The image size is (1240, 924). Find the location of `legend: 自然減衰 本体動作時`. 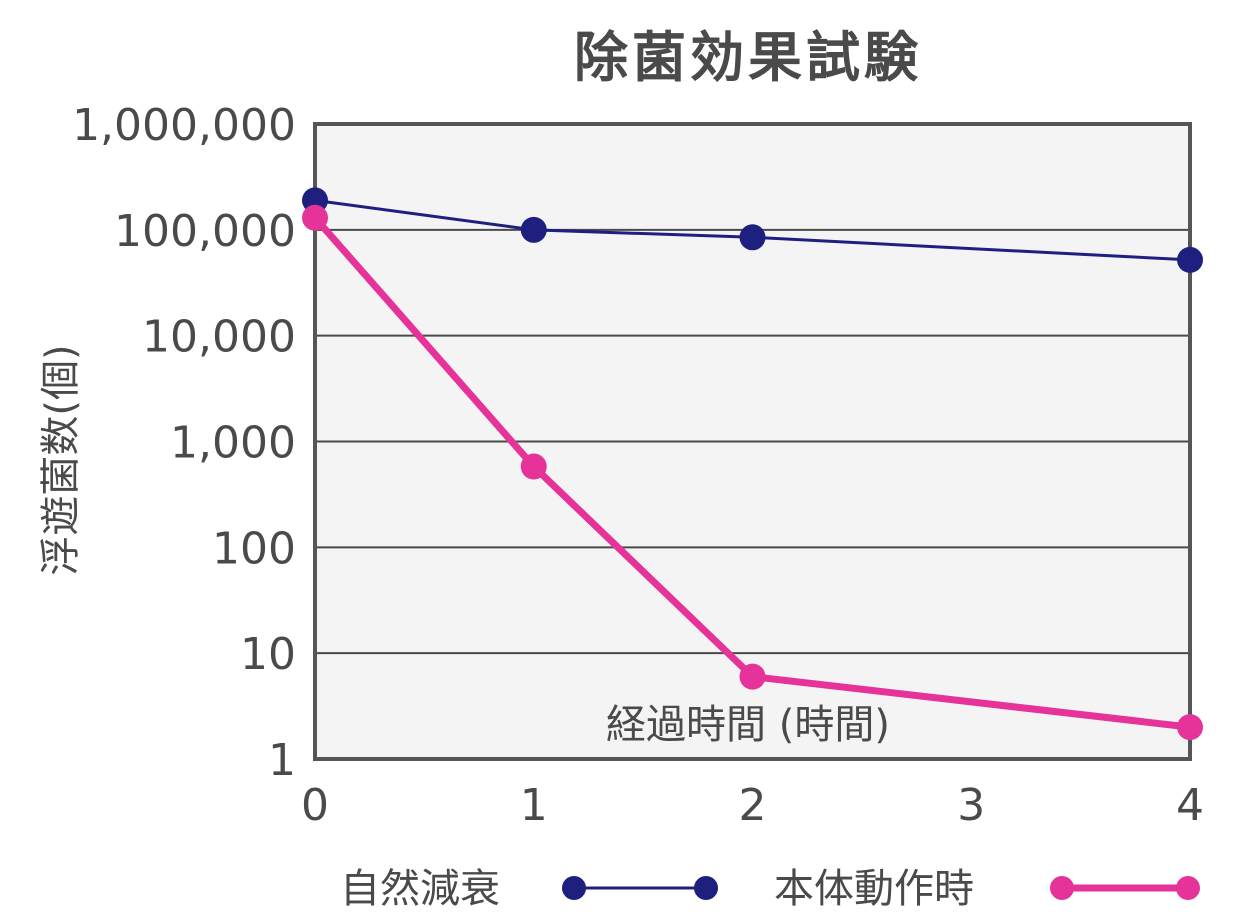

legend: 自然減衰 本体動作時 is located at coordinates (770, 889).